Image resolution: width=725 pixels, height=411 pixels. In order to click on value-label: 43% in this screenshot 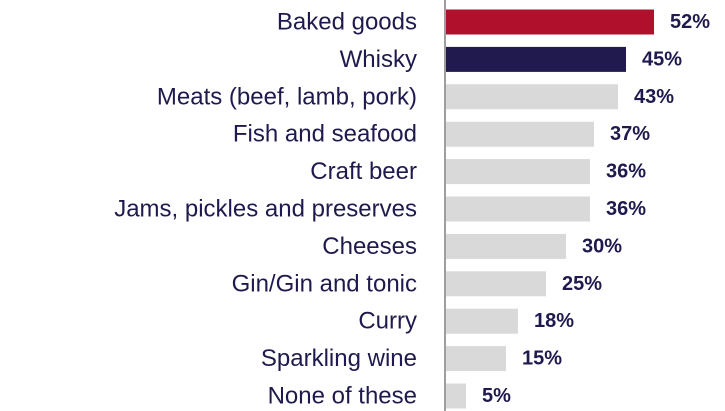, I will do `click(654, 97)`.